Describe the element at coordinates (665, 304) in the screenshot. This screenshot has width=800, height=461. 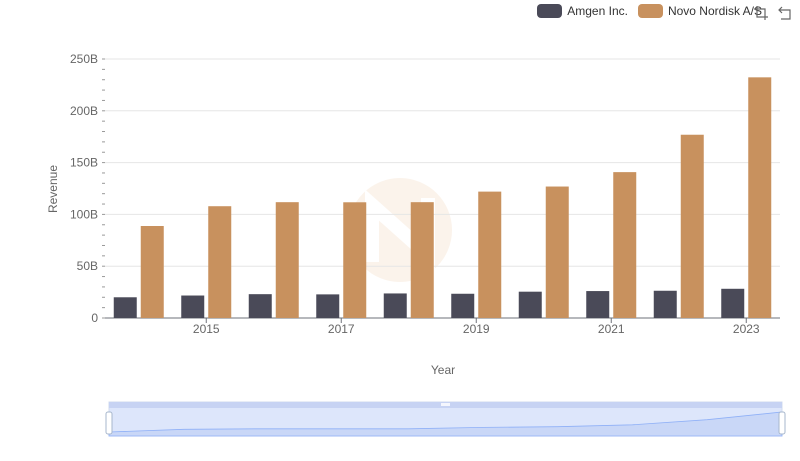
I see `bar-amgen-2022` at that location.